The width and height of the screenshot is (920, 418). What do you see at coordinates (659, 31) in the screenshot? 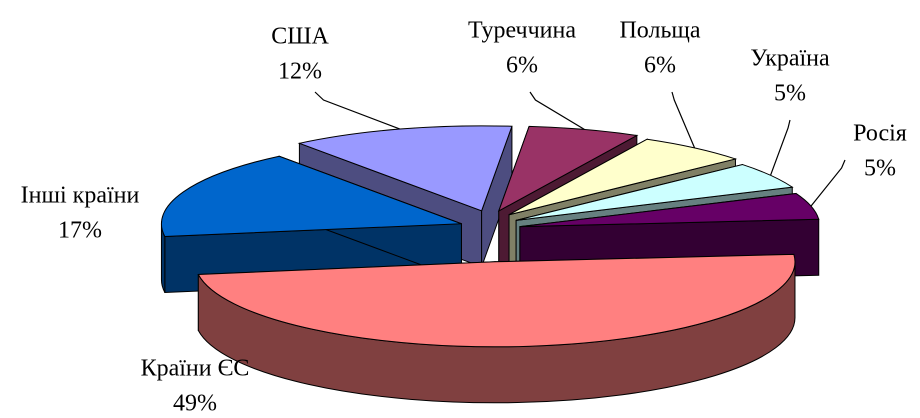
I see `slice-label: Польща` at bounding box center [659, 31].